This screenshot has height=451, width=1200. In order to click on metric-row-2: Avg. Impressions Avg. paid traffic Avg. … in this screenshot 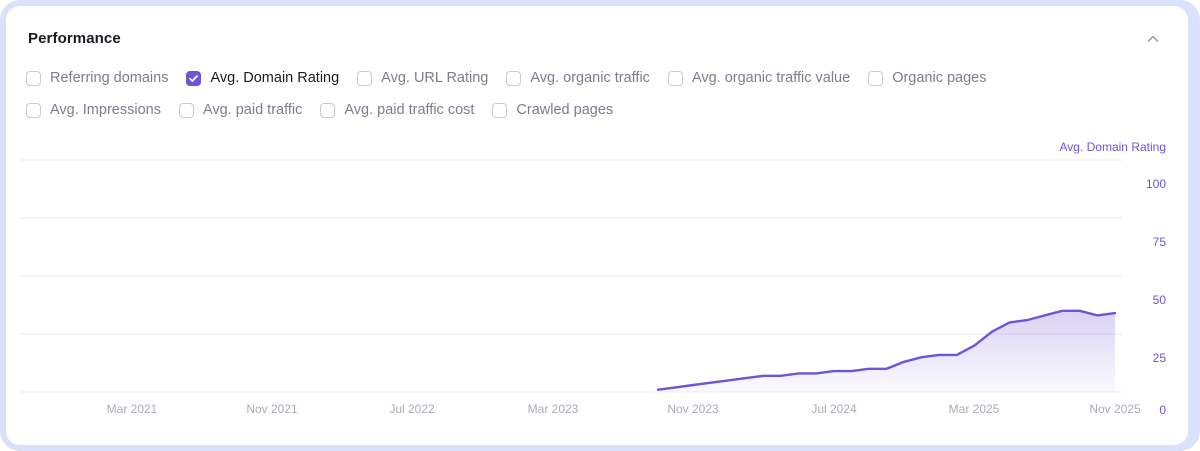, I will do `click(597, 110)`.